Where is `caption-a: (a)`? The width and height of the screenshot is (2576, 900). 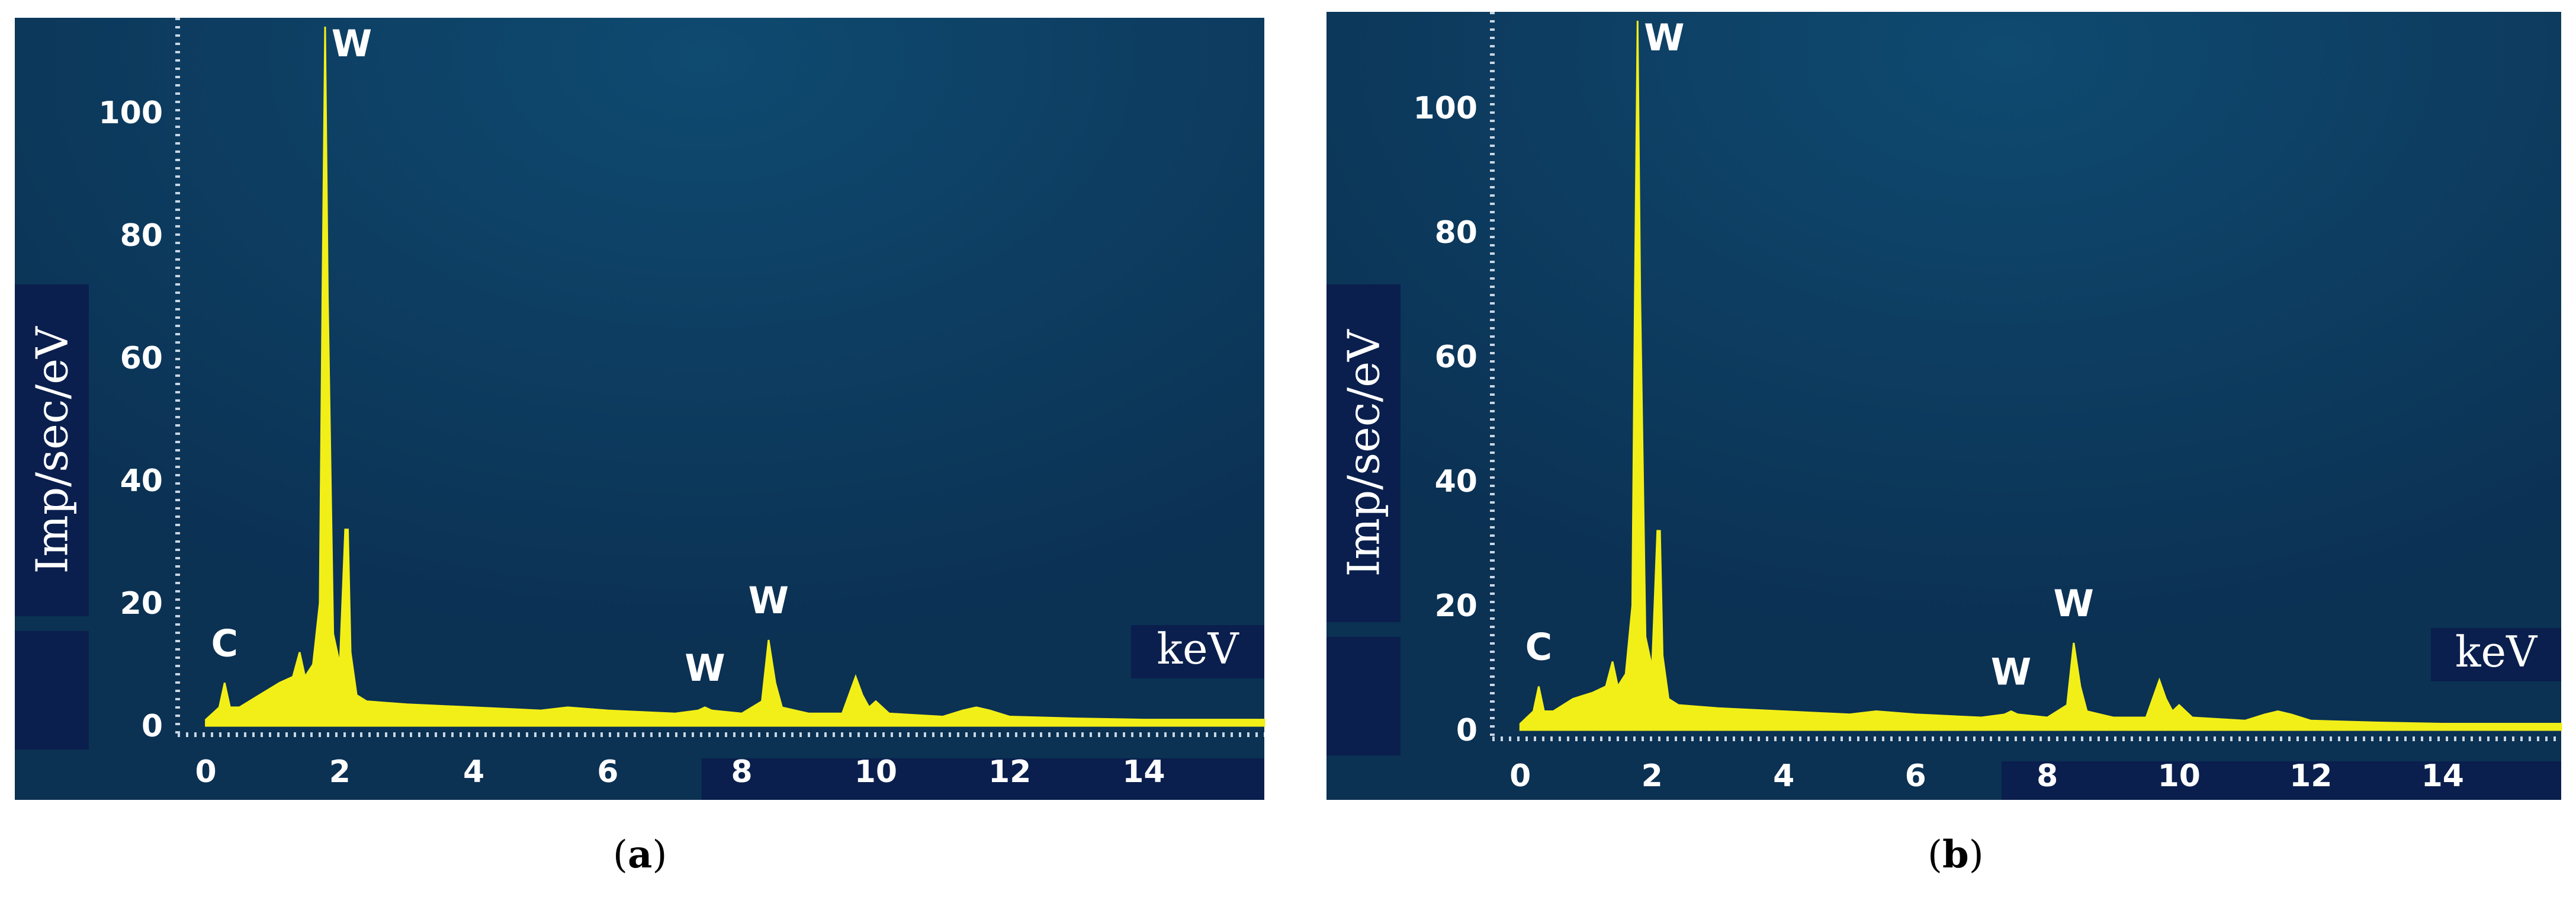
caption-a: (a) is located at coordinates (640, 854).